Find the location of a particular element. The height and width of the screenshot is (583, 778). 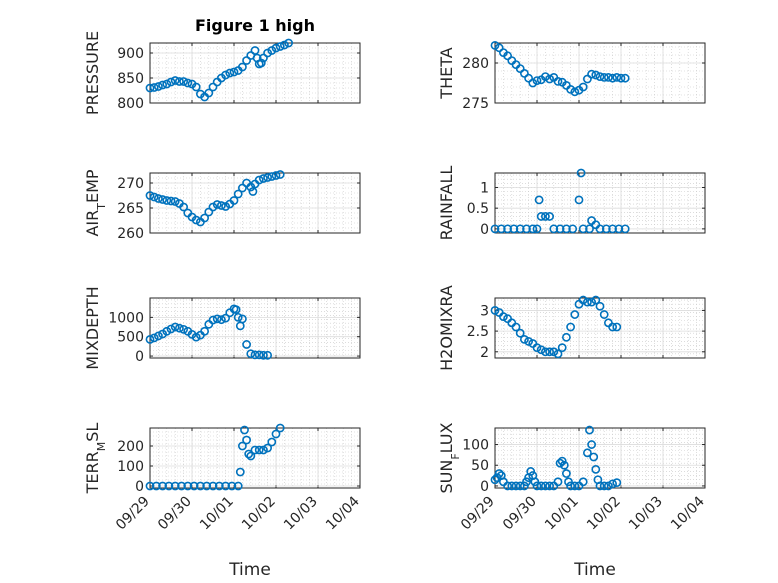

y-axis-label: SUNFLUX is located at coordinates (449, 457).